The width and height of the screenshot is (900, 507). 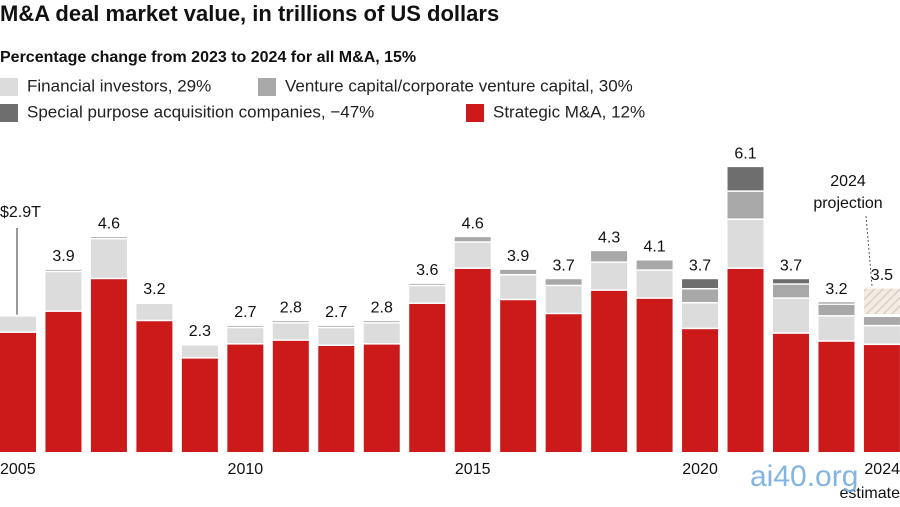 I want to click on x-note: estimate, so click(x=870, y=493).